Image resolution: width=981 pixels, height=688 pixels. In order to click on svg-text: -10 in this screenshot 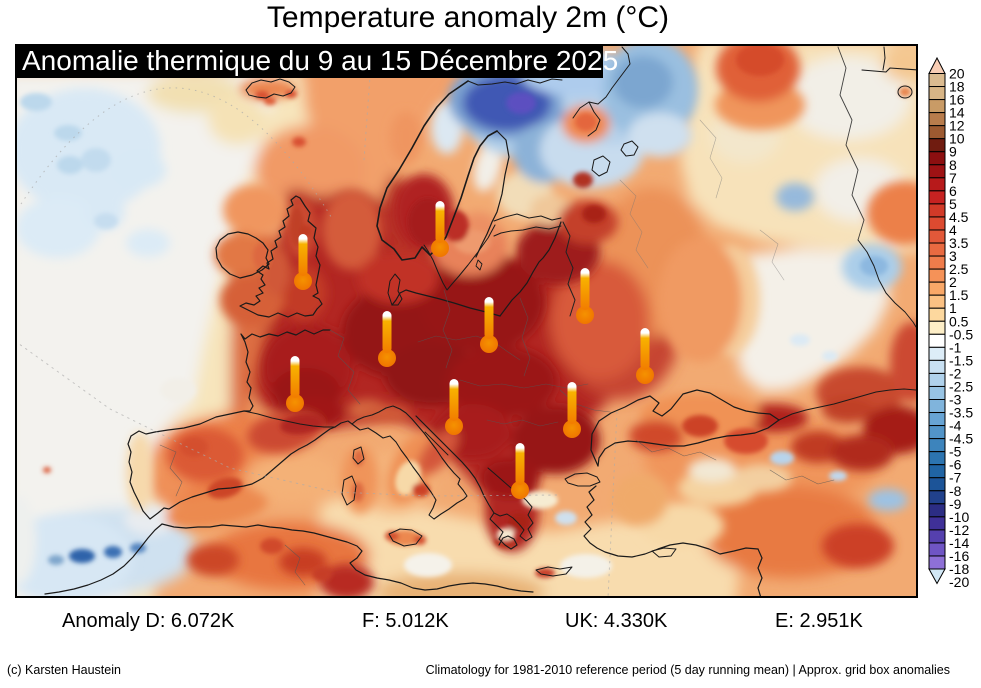, I will do `click(959, 517)`.